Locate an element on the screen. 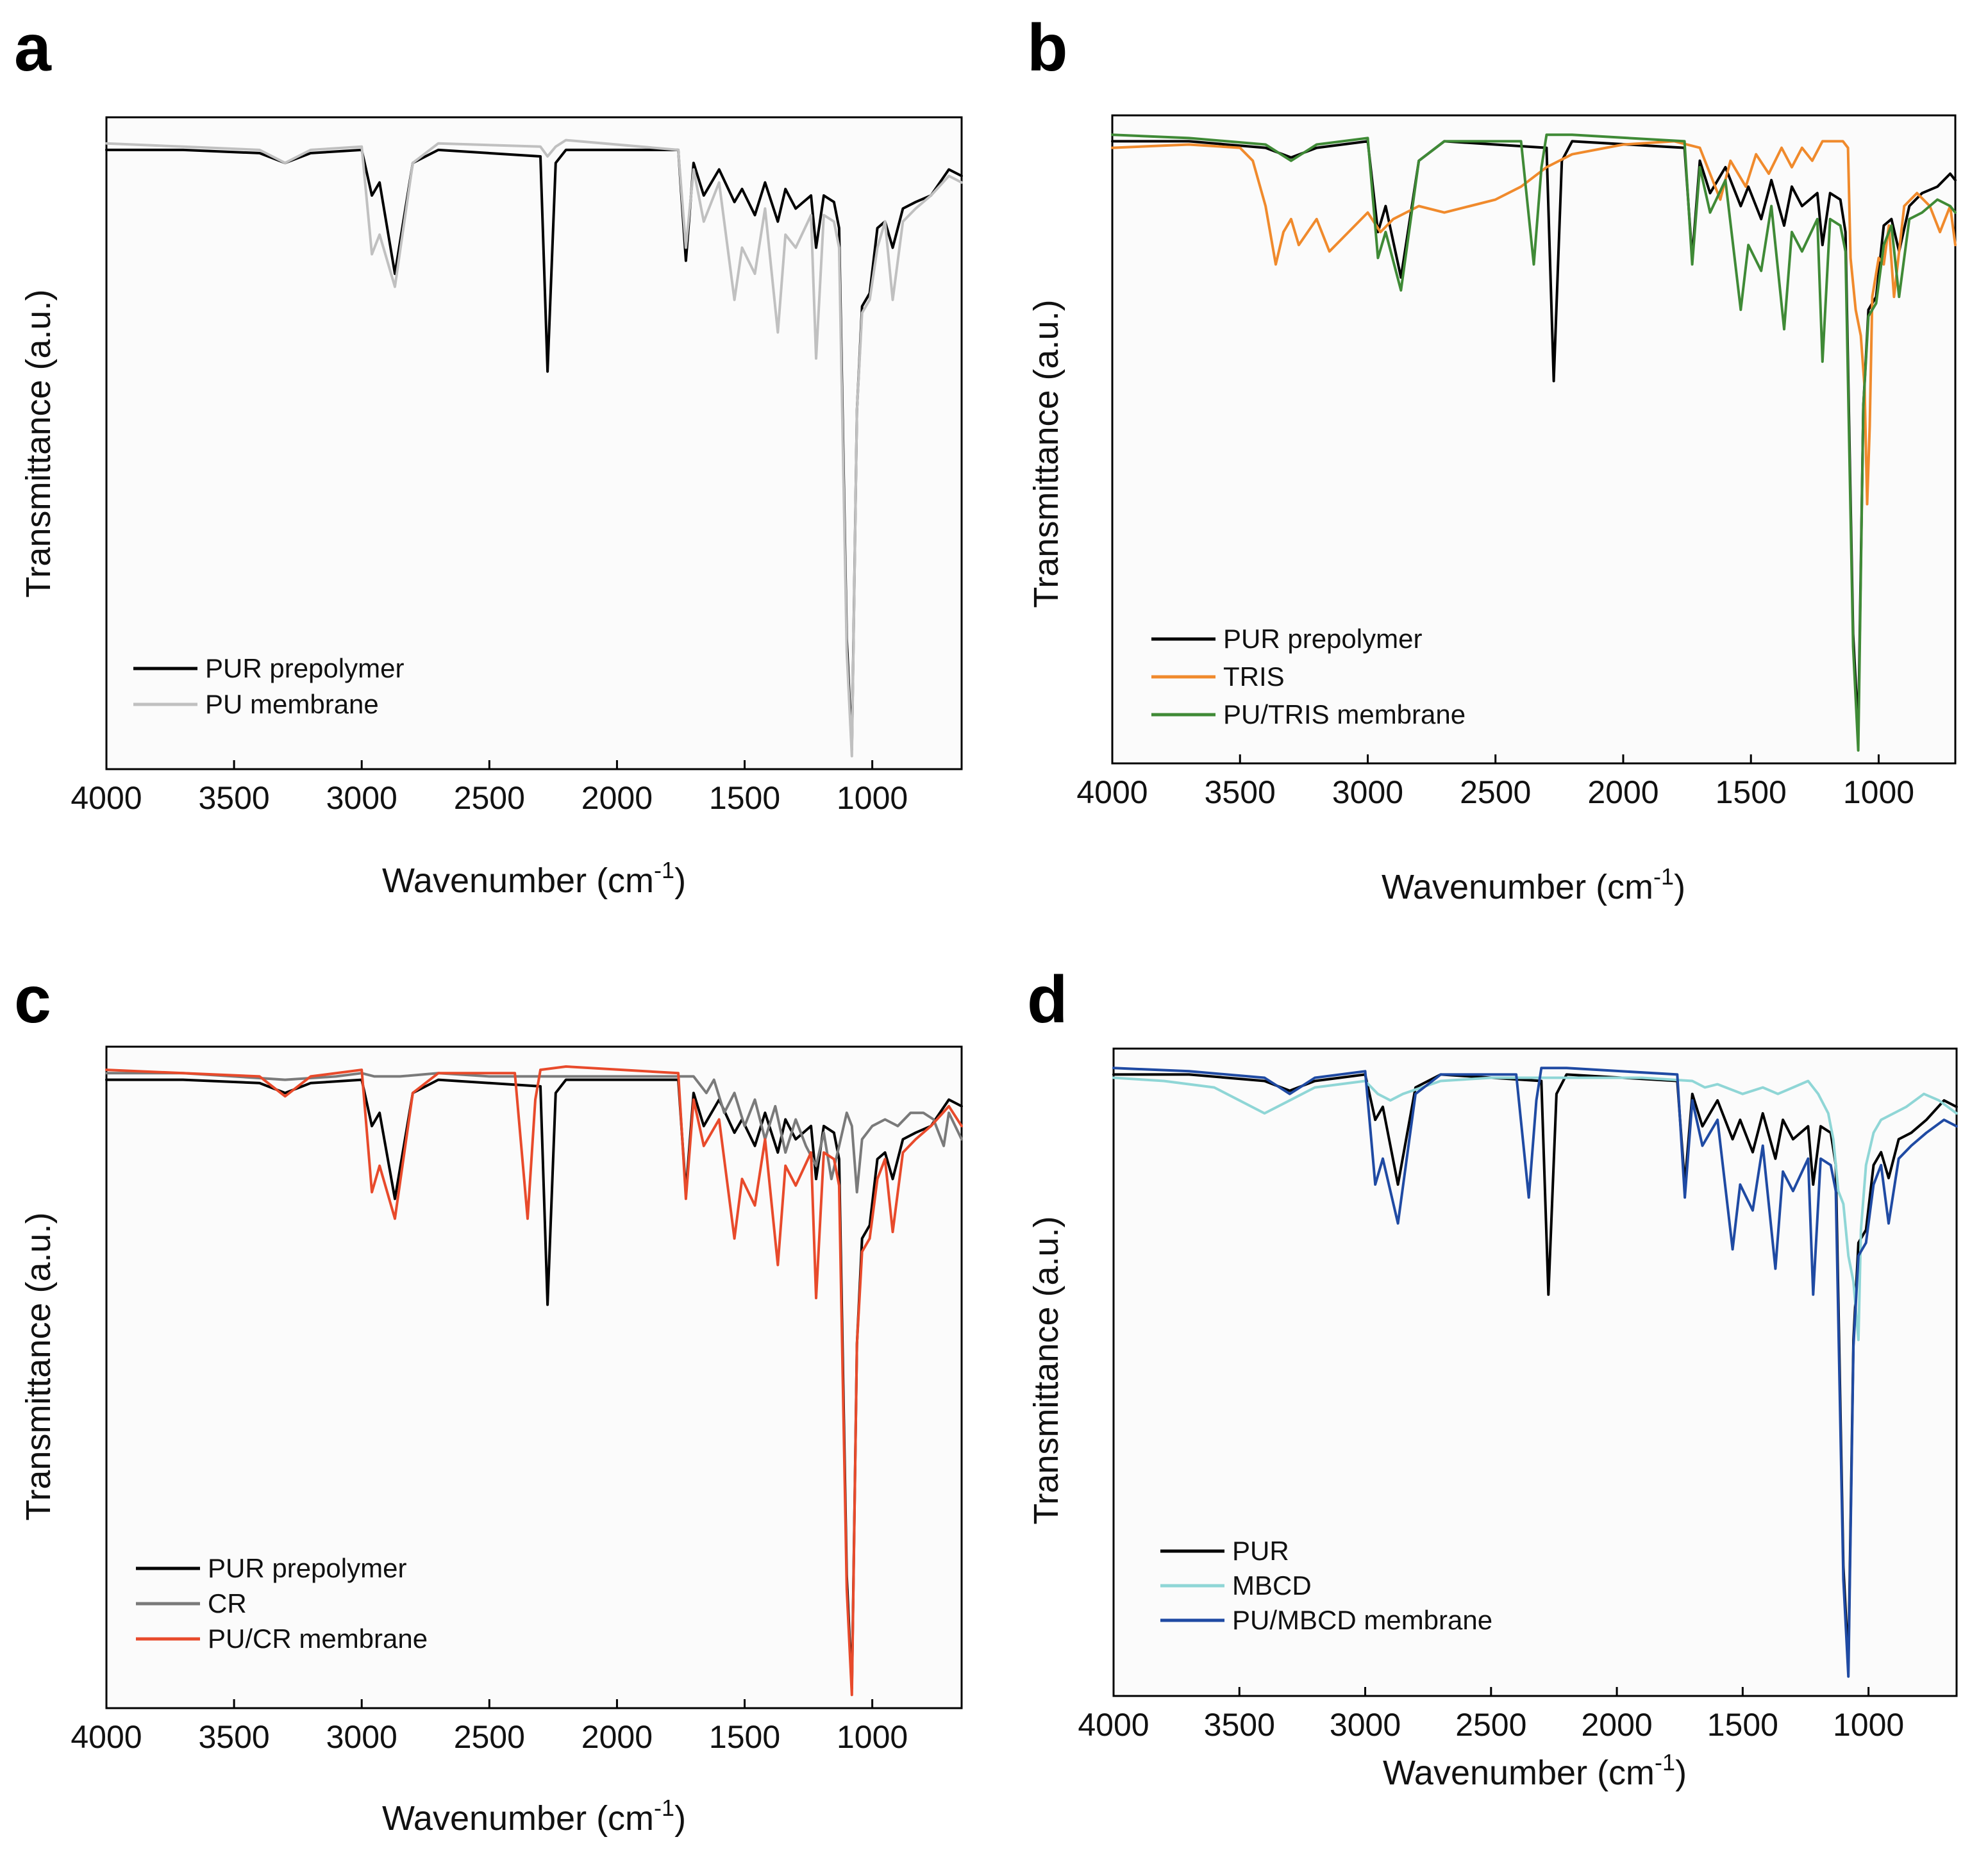 This screenshot has height=1853, width=1988. x-axis-label-a: Wavenumber (cm-1) is located at coordinates (534, 878).